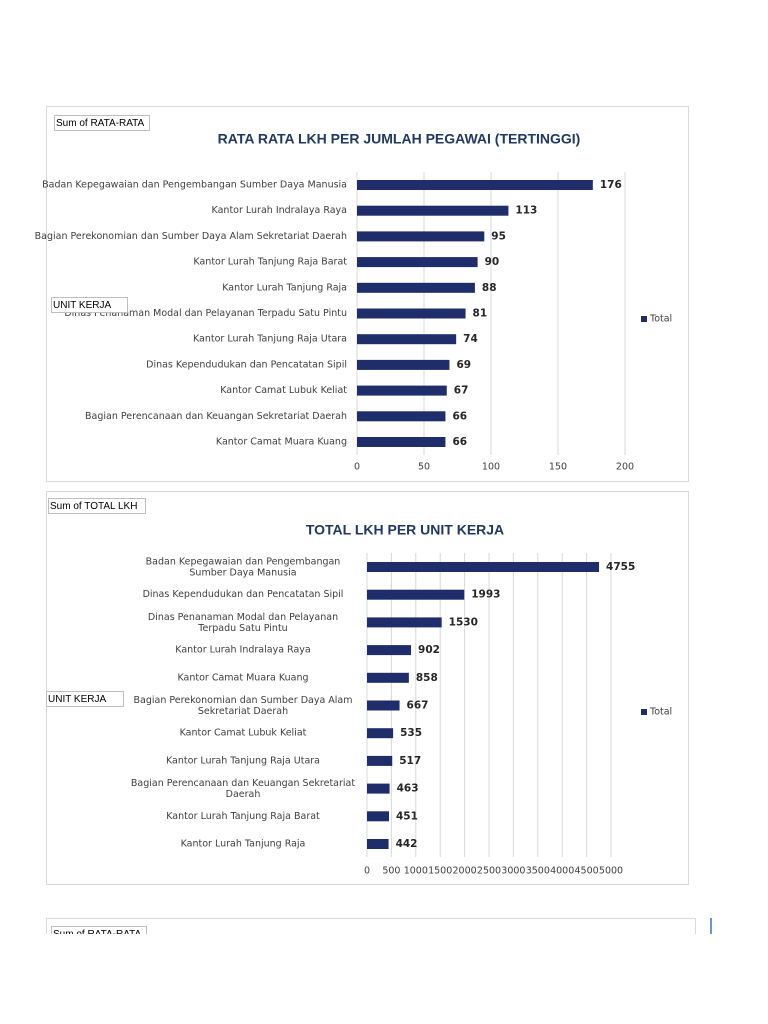 The height and width of the screenshot is (1024, 768). I want to click on data-label: 90, so click(492, 262).